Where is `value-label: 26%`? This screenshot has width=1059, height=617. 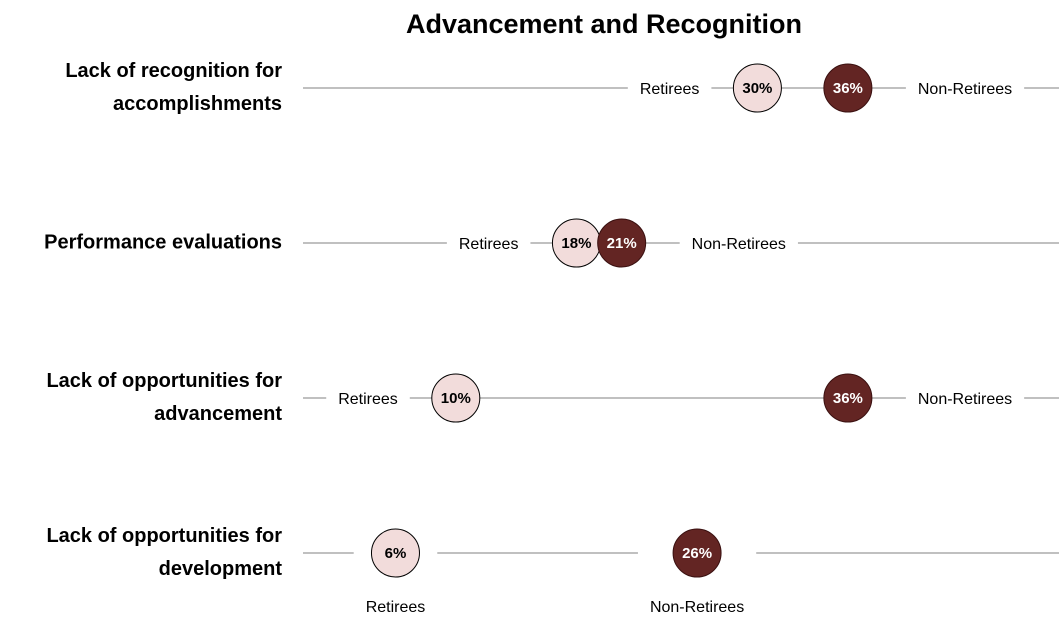
value-label: 26% is located at coordinates (697, 553).